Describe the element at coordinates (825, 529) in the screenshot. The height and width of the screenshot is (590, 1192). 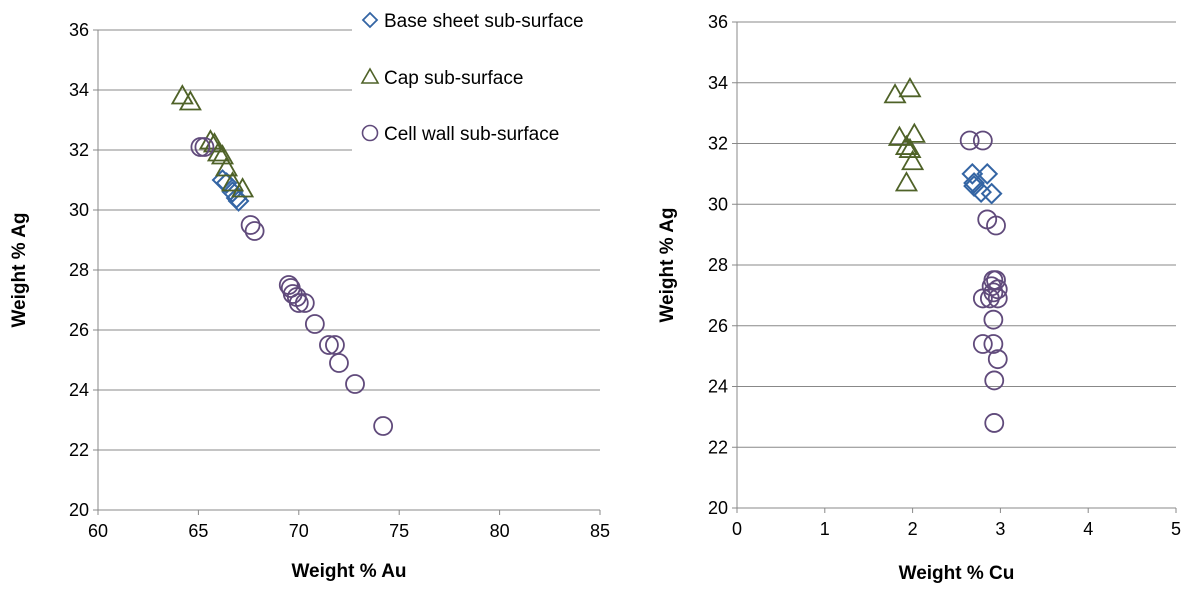
I see `x-tick-label: 1` at that location.